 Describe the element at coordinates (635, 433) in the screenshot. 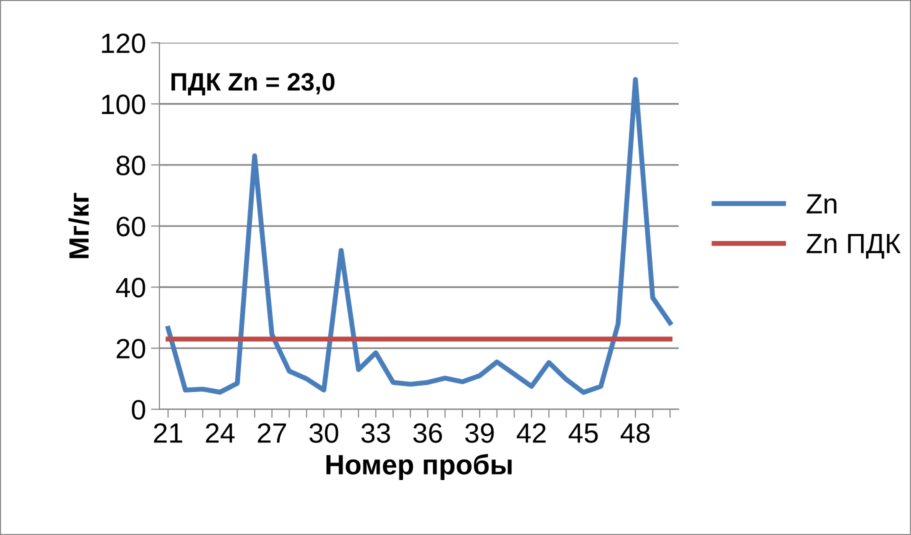

I see `x-tick-label: 48` at that location.